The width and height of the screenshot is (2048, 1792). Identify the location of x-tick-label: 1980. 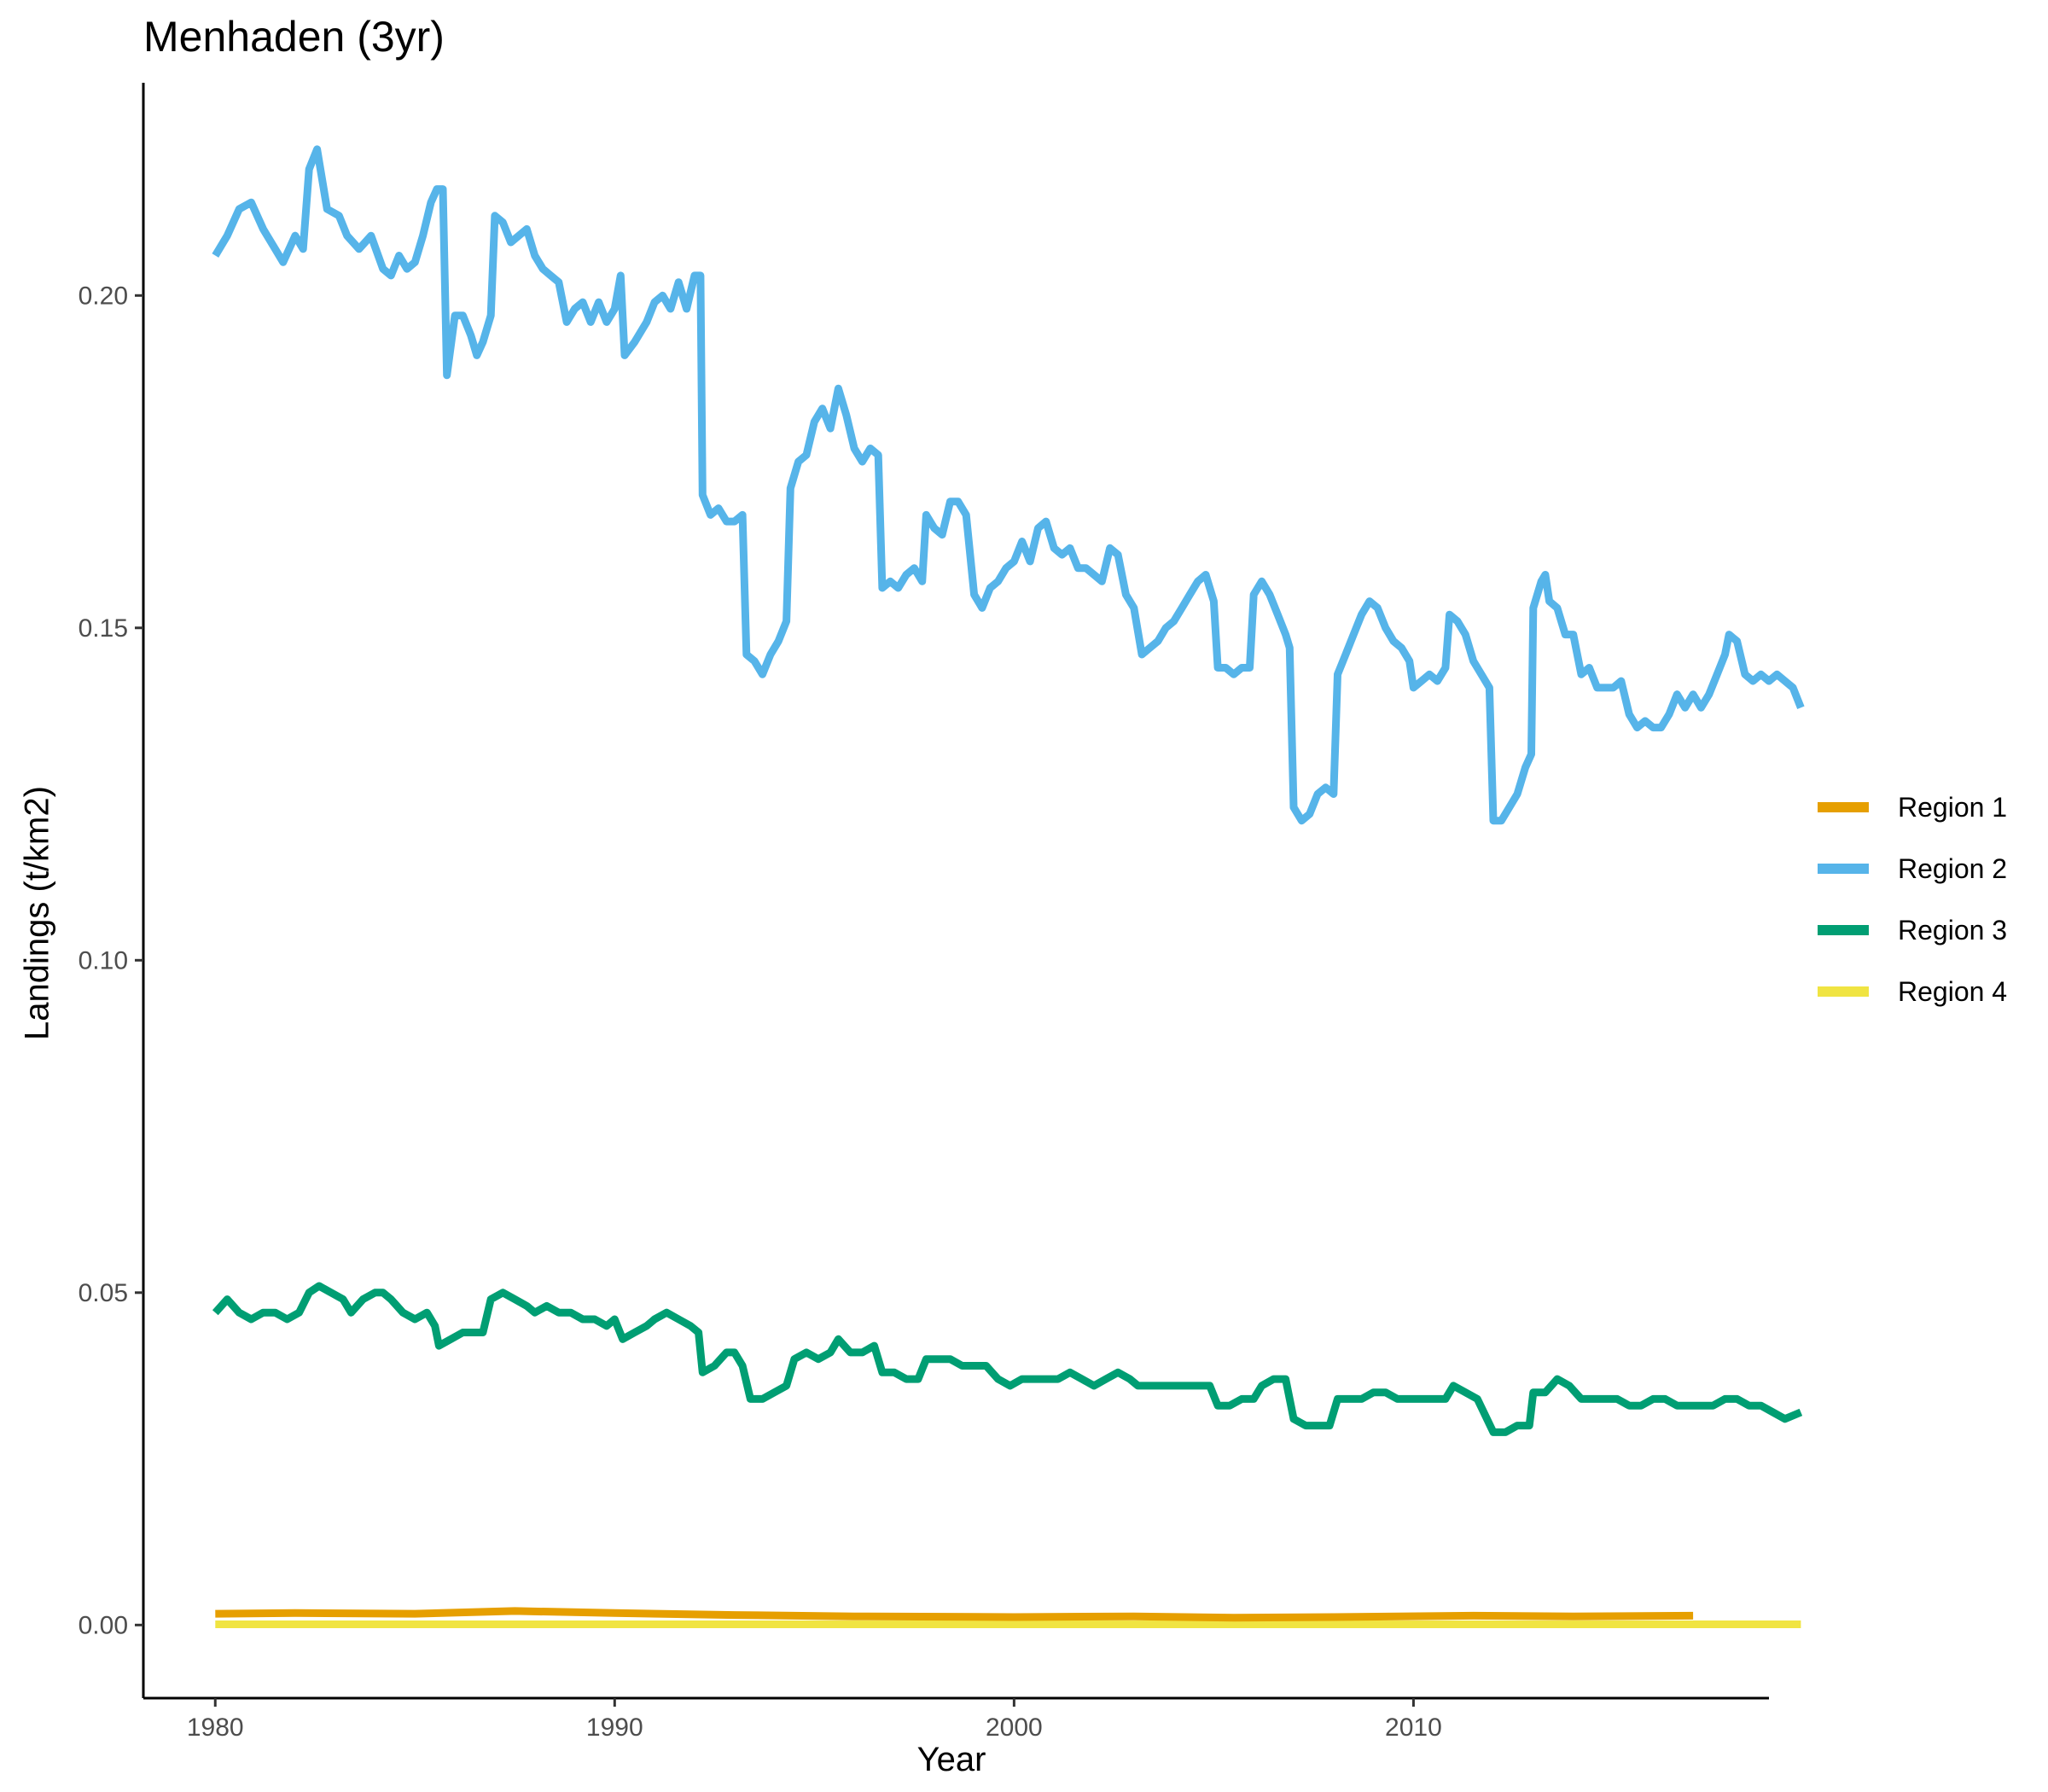
(215, 1727).